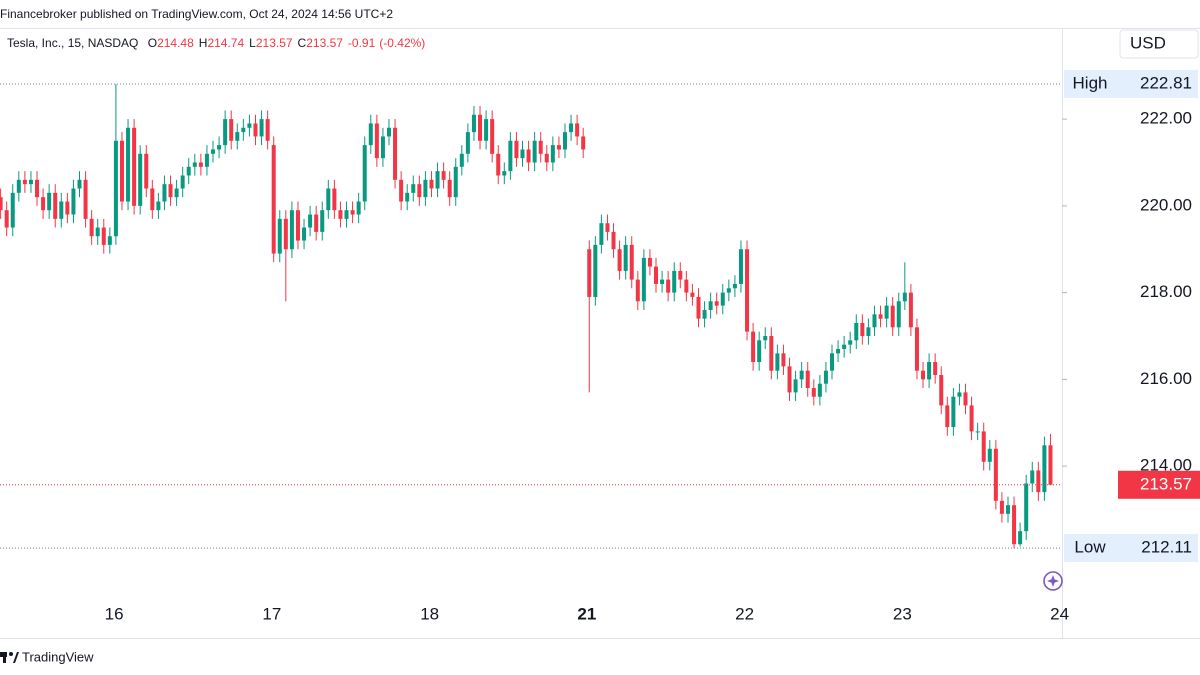 The height and width of the screenshot is (675, 1200). Describe the element at coordinates (1159, 44) in the screenshot. I see `currency-box` at that location.